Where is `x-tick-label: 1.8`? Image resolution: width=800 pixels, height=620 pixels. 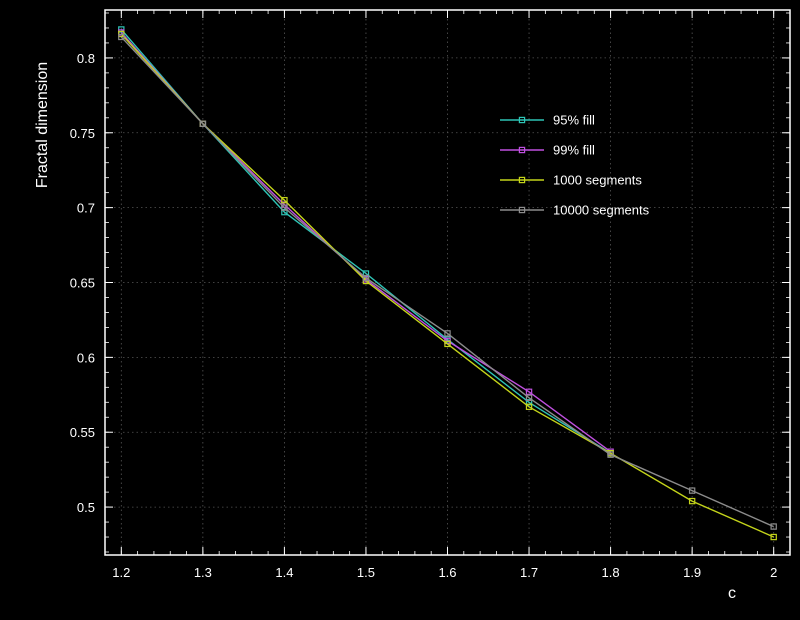
x-tick-label: 1.8 is located at coordinates (611, 572).